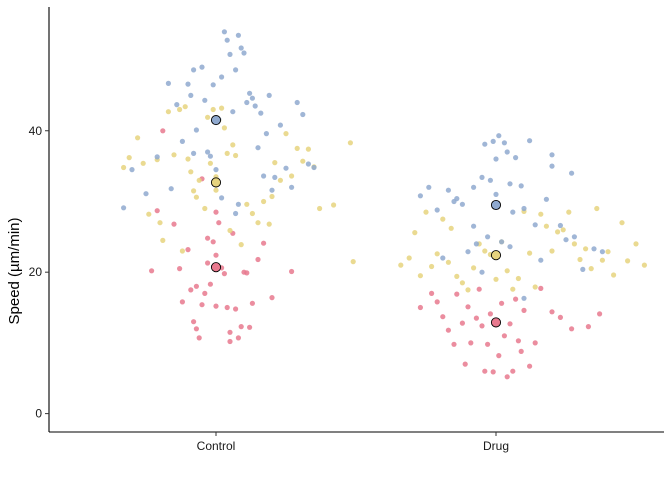 Image resolution: width=672 pixels, height=480 pixels. What do you see at coordinates (36, 131) in the screenshot?
I see `y-tick-label: 40` at bounding box center [36, 131].